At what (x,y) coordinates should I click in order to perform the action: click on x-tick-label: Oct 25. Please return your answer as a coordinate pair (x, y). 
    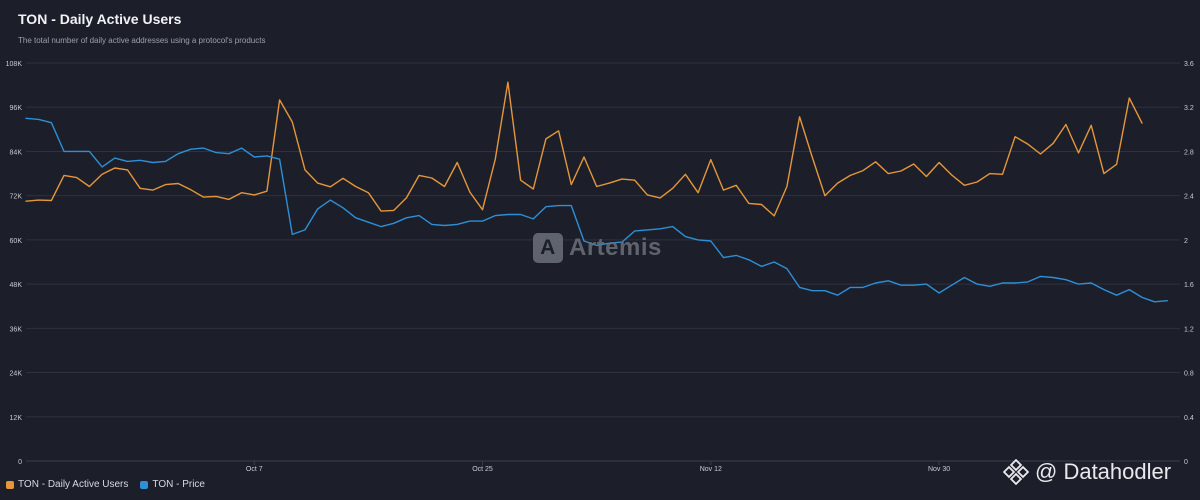
    Looking at the image, I should click on (482, 469).